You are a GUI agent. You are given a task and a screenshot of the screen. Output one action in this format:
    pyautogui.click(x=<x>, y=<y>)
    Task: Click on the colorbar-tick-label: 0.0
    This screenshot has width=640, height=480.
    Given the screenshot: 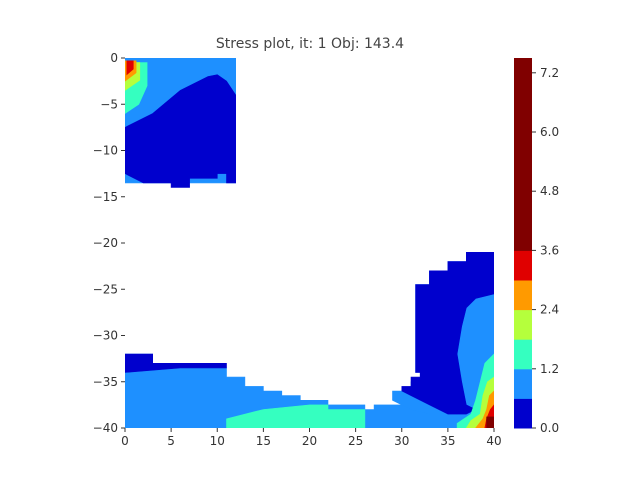 What is the action you would take?
    pyautogui.click(x=549, y=428)
    